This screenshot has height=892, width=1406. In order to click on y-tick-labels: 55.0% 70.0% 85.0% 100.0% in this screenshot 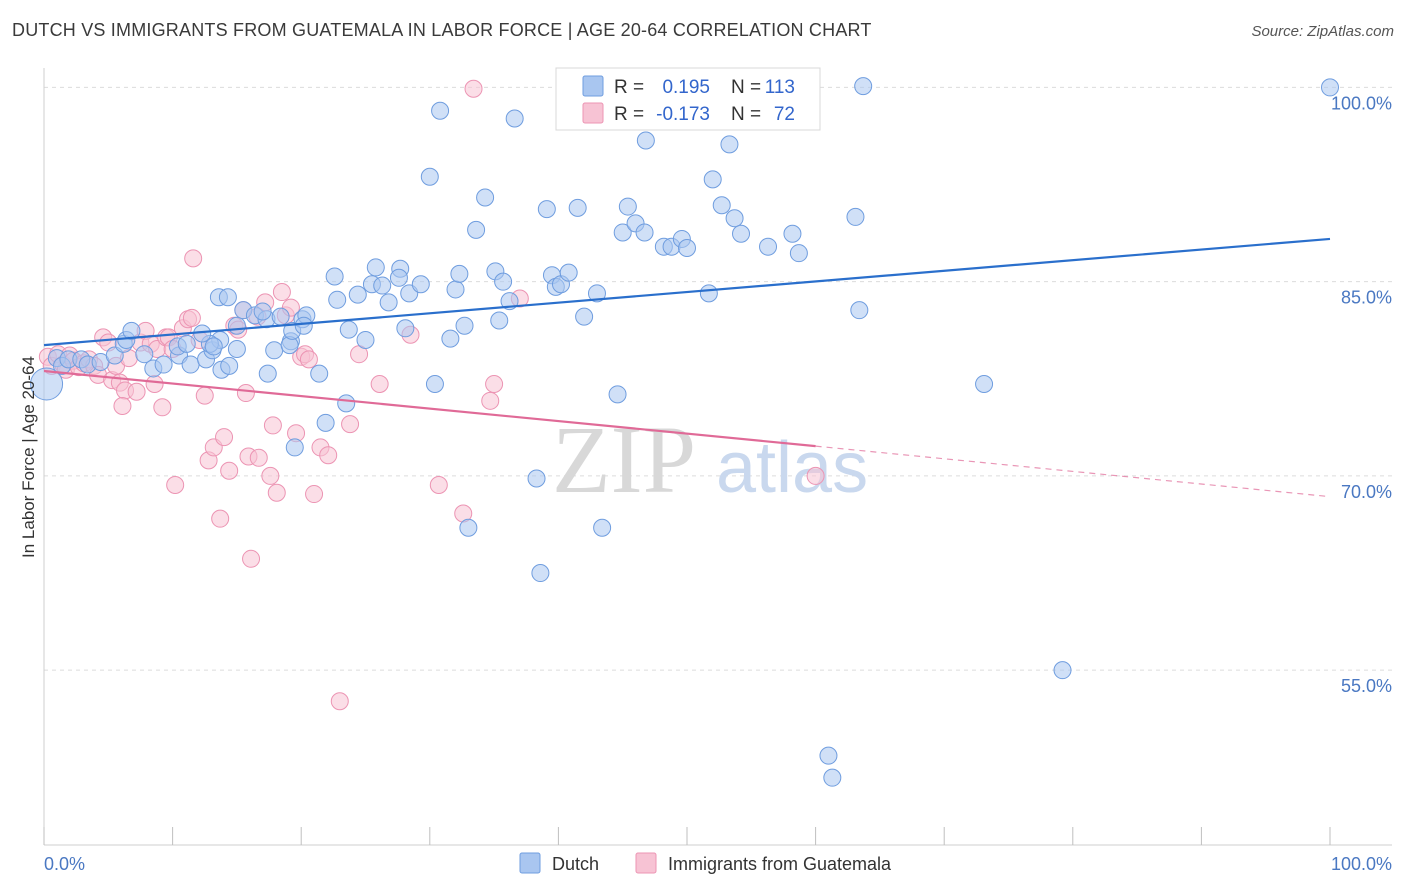, I will do `click(1361, 394)`.